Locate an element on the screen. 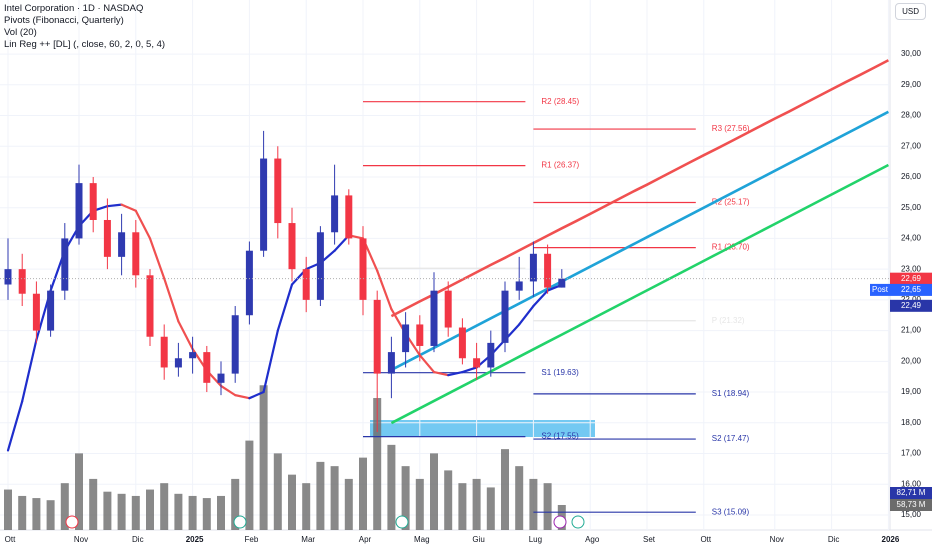 Image resolution: width=932 pixels, height=550 pixels. y-tick-label: 26,00 is located at coordinates (911, 176).